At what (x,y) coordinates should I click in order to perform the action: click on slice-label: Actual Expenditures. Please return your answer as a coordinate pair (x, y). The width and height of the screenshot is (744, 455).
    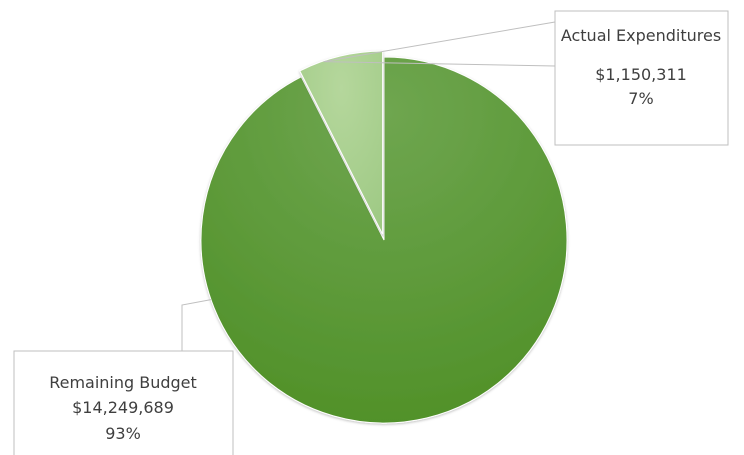
    Looking at the image, I should click on (641, 35).